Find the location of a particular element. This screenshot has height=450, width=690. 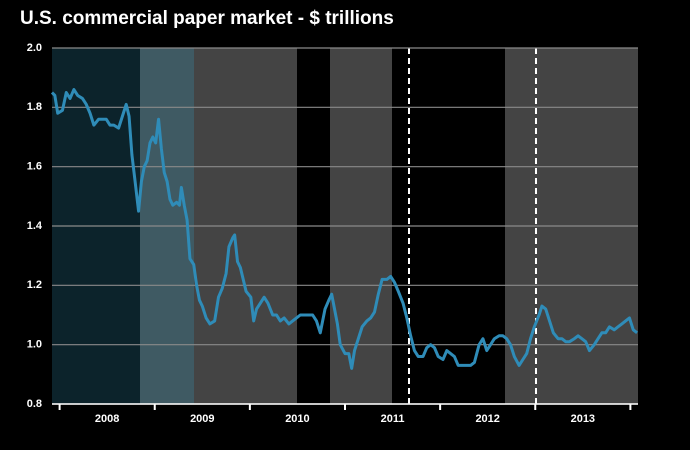

y-tick-label: 1.8 is located at coordinates (34, 107).